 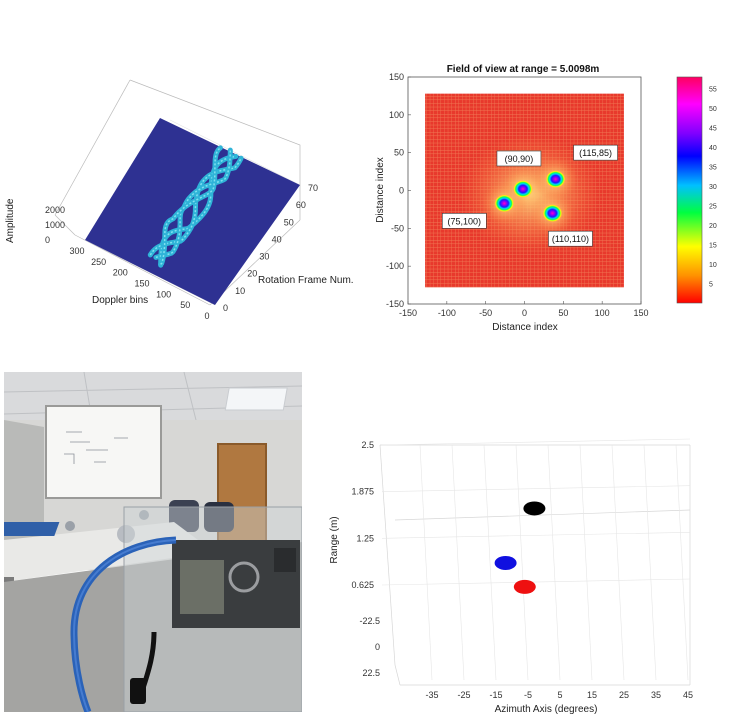 What do you see at coordinates (395, 304) in the screenshot?
I see `heatmap-ytick: -150` at bounding box center [395, 304].